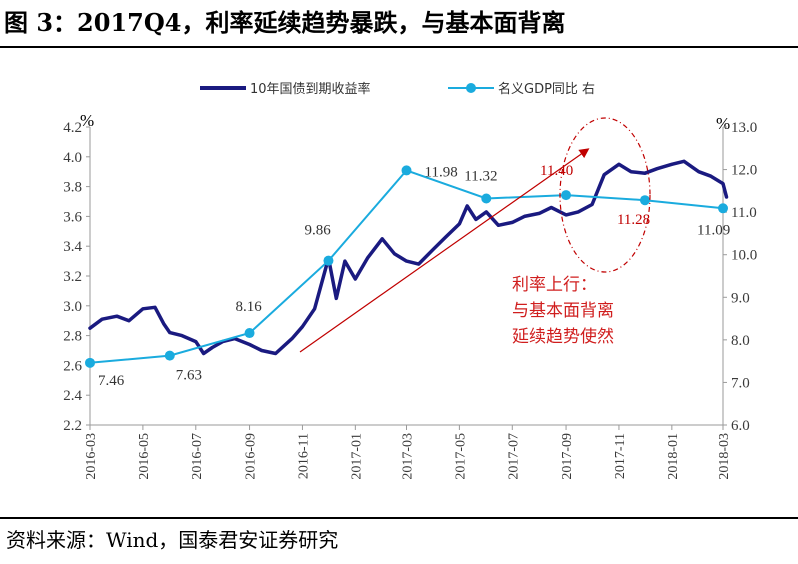 The image size is (798, 564). I want to click on right-tick-label: 10.0, so click(744, 256).